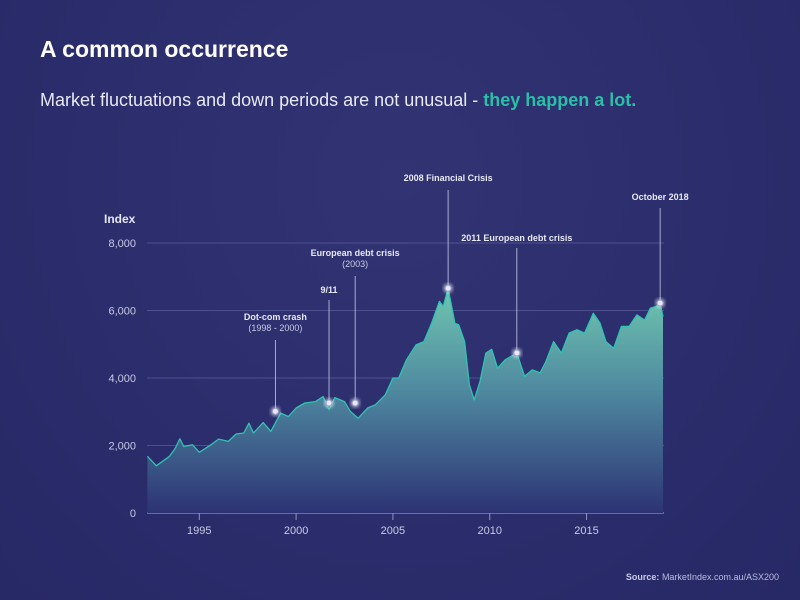 Image resolution: width=800 pixels, height=600 pixels. Describe the element at coordinates (275, 317) in the screenshot. I see `annotation-label: Dot-com crash` at that location.